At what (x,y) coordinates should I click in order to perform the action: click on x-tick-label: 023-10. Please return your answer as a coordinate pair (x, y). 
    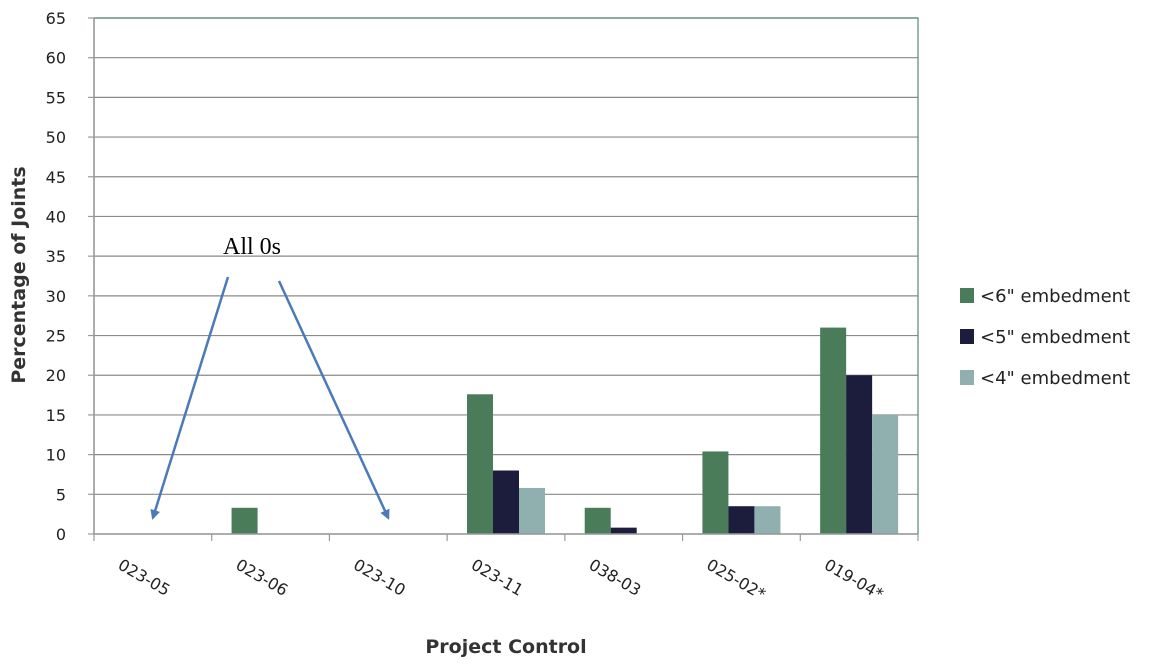
    Looking at the image, I should click on (379, 577).